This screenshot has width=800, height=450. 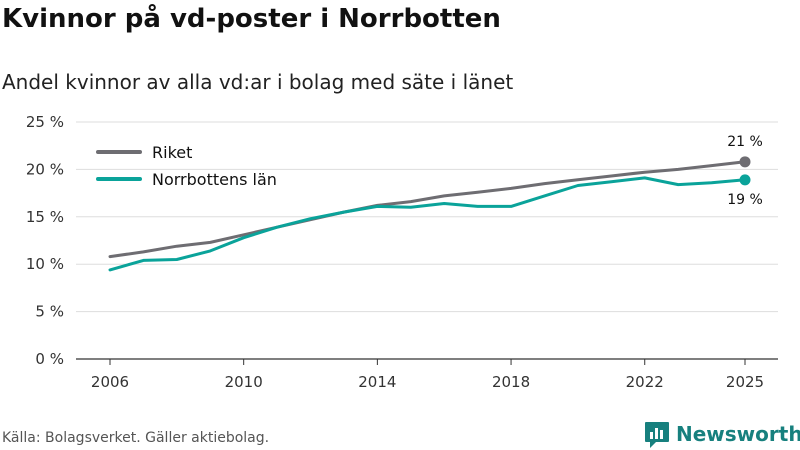 What do you see at coordinates (110, 382) in the screenshot?
I see `x-tick-label: 2006` at bounding box center [110, 382].